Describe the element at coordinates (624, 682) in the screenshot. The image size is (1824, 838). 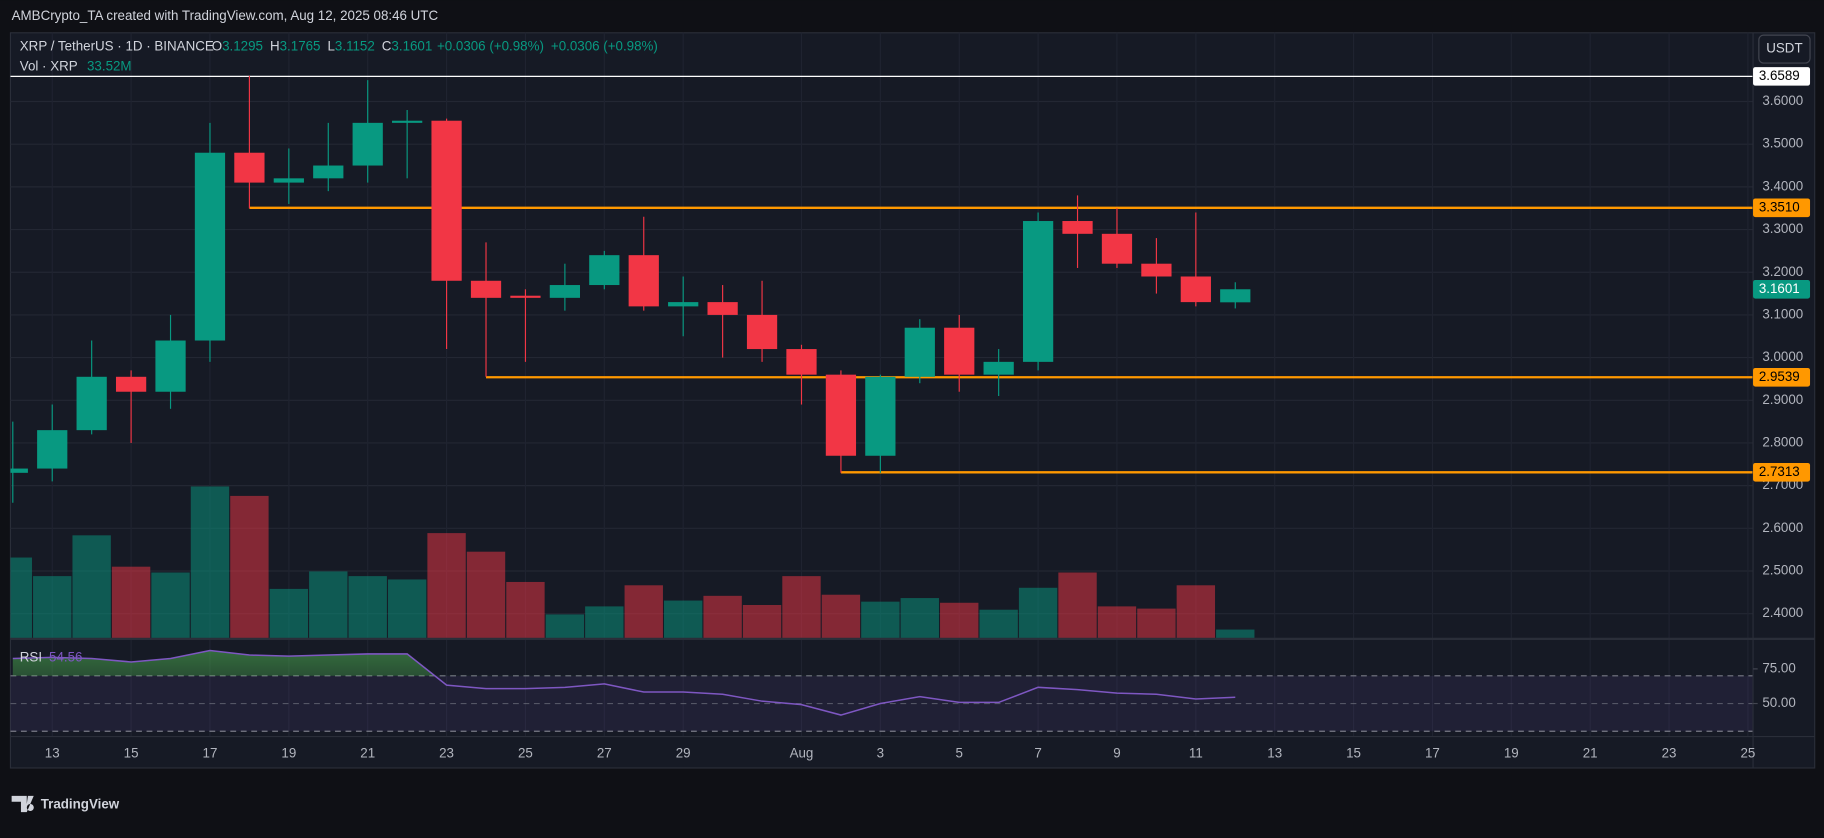
I see `rsi-line` at that location.